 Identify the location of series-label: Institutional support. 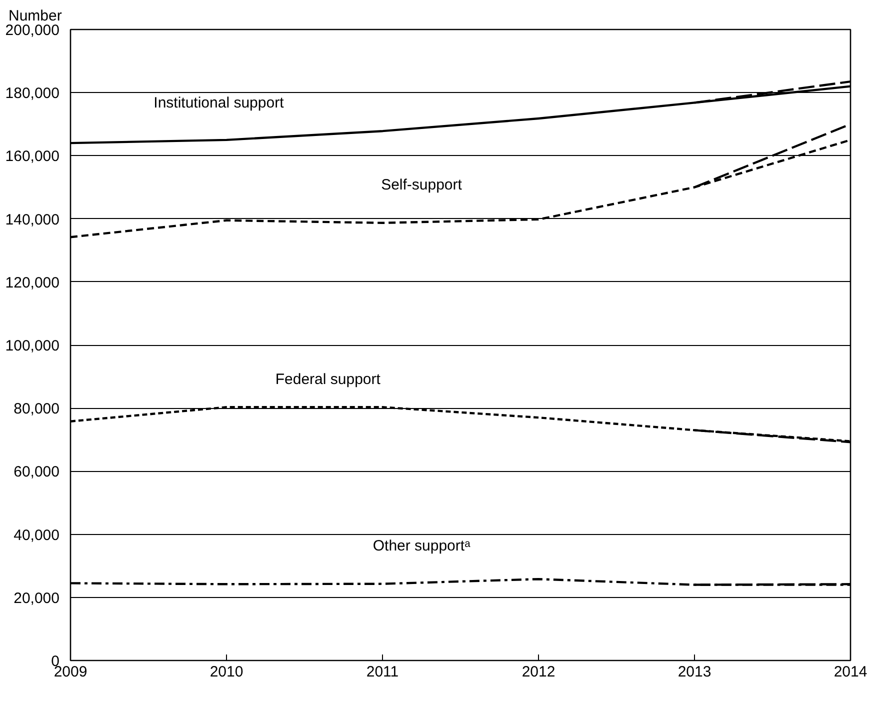
(219, 103).